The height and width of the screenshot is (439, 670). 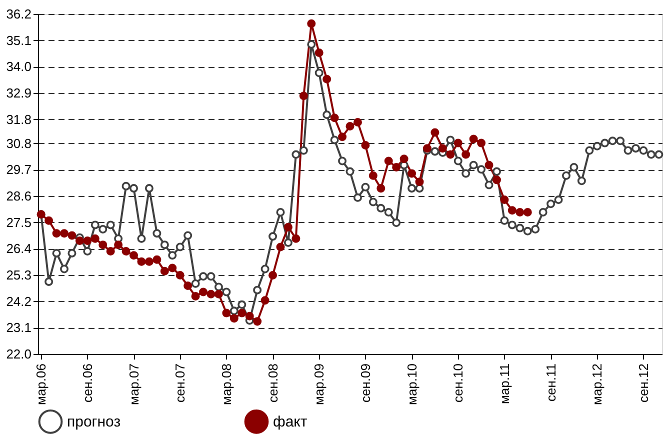 I want to click on x-tick-label: сен.10, so click(x=458, y=383).